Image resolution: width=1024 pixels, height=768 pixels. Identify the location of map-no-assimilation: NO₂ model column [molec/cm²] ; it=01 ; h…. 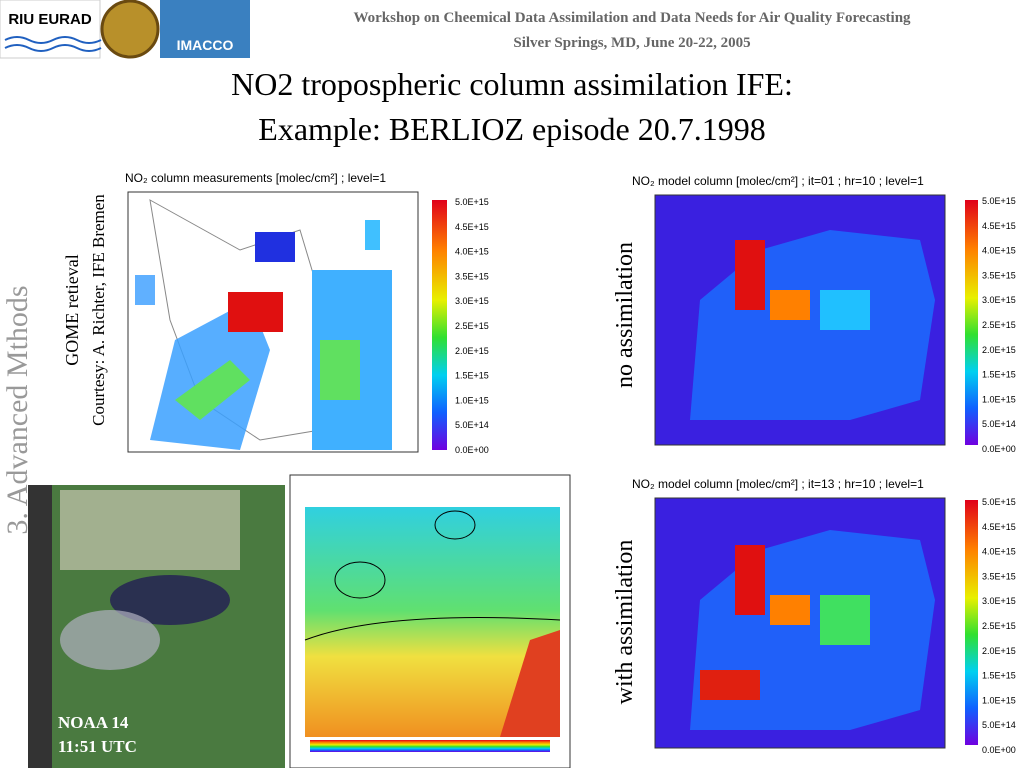
(805, 310).